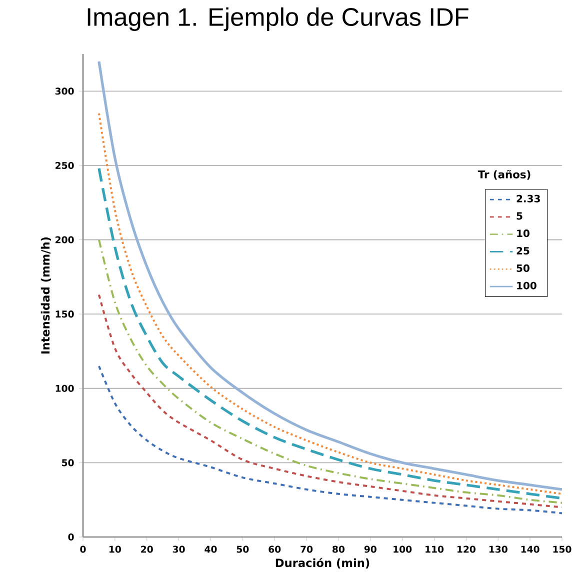 This screenshot has width=576, height=583. What do you see at coordinates (83, 549) in the screenshot?
I see `x-tick-label: 0` at bounding box center [83, 549].